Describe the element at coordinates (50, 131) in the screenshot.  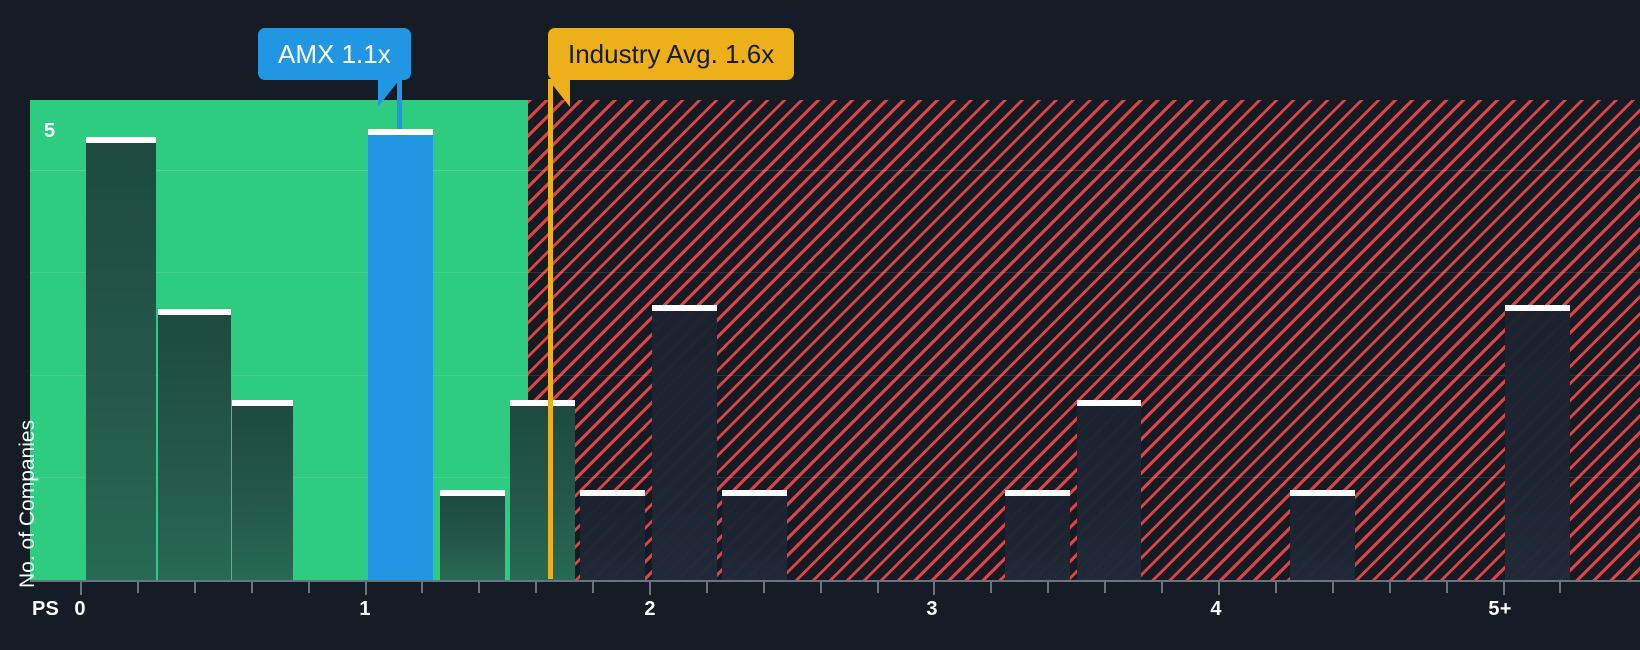
I see `y-axis-tick-5: 5` at that location.